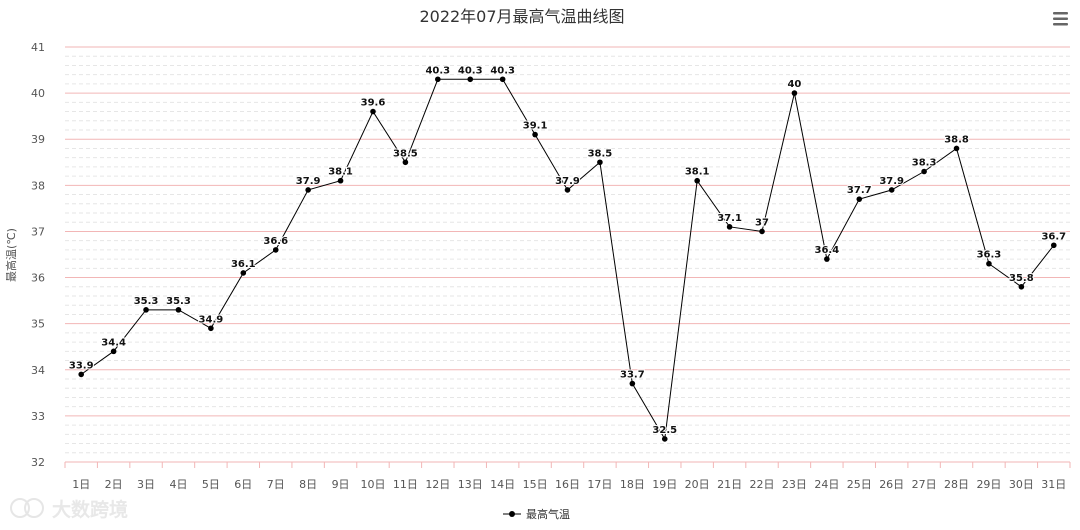 Image resolution: width=1080 pixels, height=530 pixels. Describe the element at coordinates (827, 250) in the screenshot. I see `data-label: 36.4` at that location.